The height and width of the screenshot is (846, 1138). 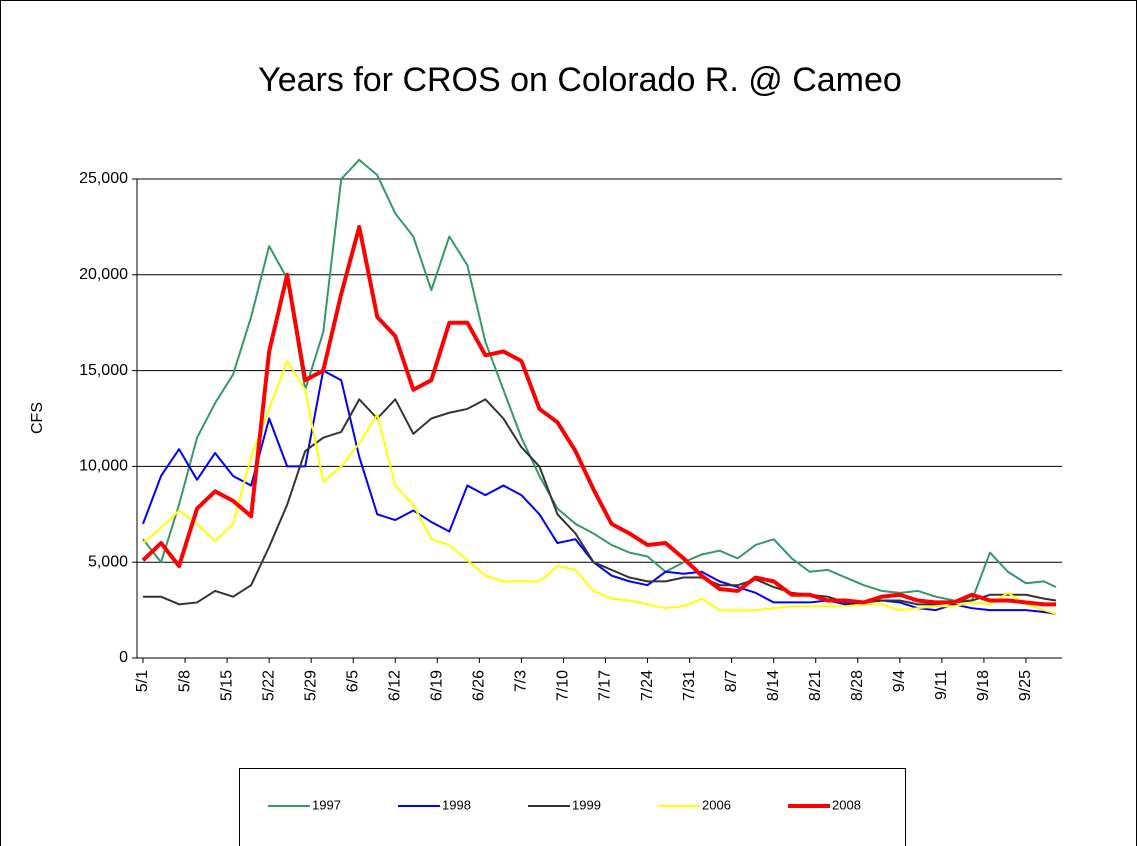 I want to click on y-tick-label: 5,000, so click(x=108, y=561).